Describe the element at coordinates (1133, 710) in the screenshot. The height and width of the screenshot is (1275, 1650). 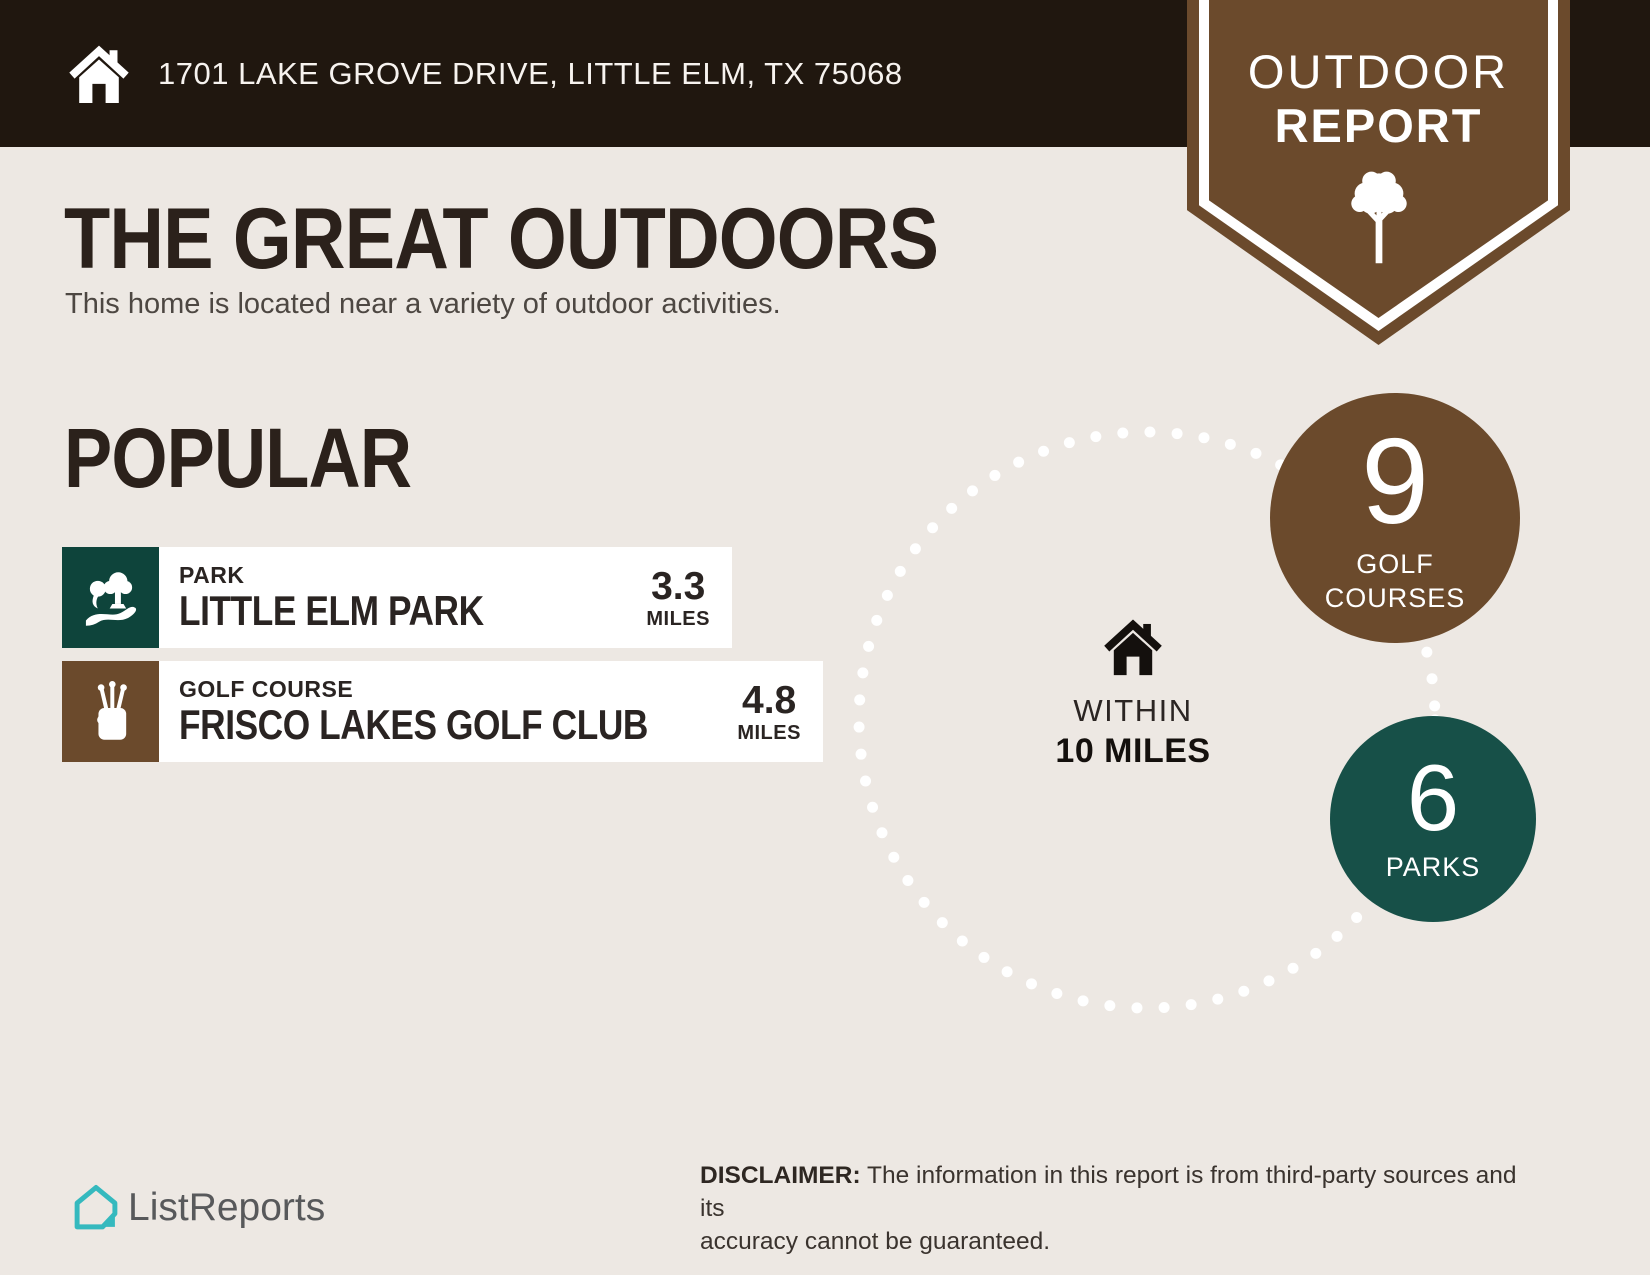
I see `within-label: WITHIN` at that location.